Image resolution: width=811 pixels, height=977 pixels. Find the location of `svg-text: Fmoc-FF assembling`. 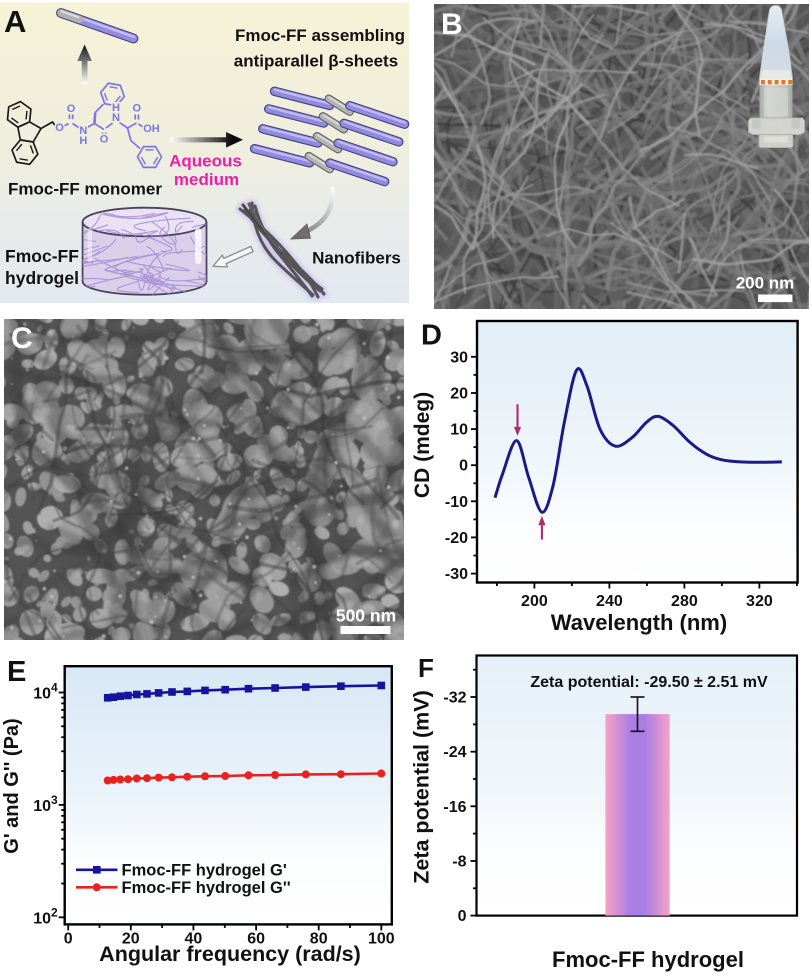

svg-text: Fmoc-FF assembling is located at coordinates (320, 35).